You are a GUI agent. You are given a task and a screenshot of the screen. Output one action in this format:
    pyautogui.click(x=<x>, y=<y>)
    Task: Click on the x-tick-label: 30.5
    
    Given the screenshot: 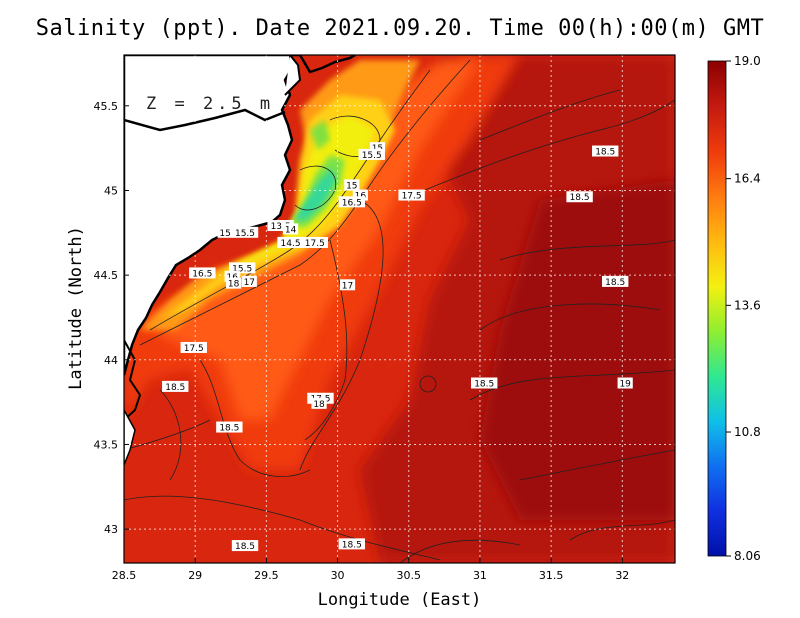 What is the action you would take?
    pyautogui.click(x=409, y=575)
    